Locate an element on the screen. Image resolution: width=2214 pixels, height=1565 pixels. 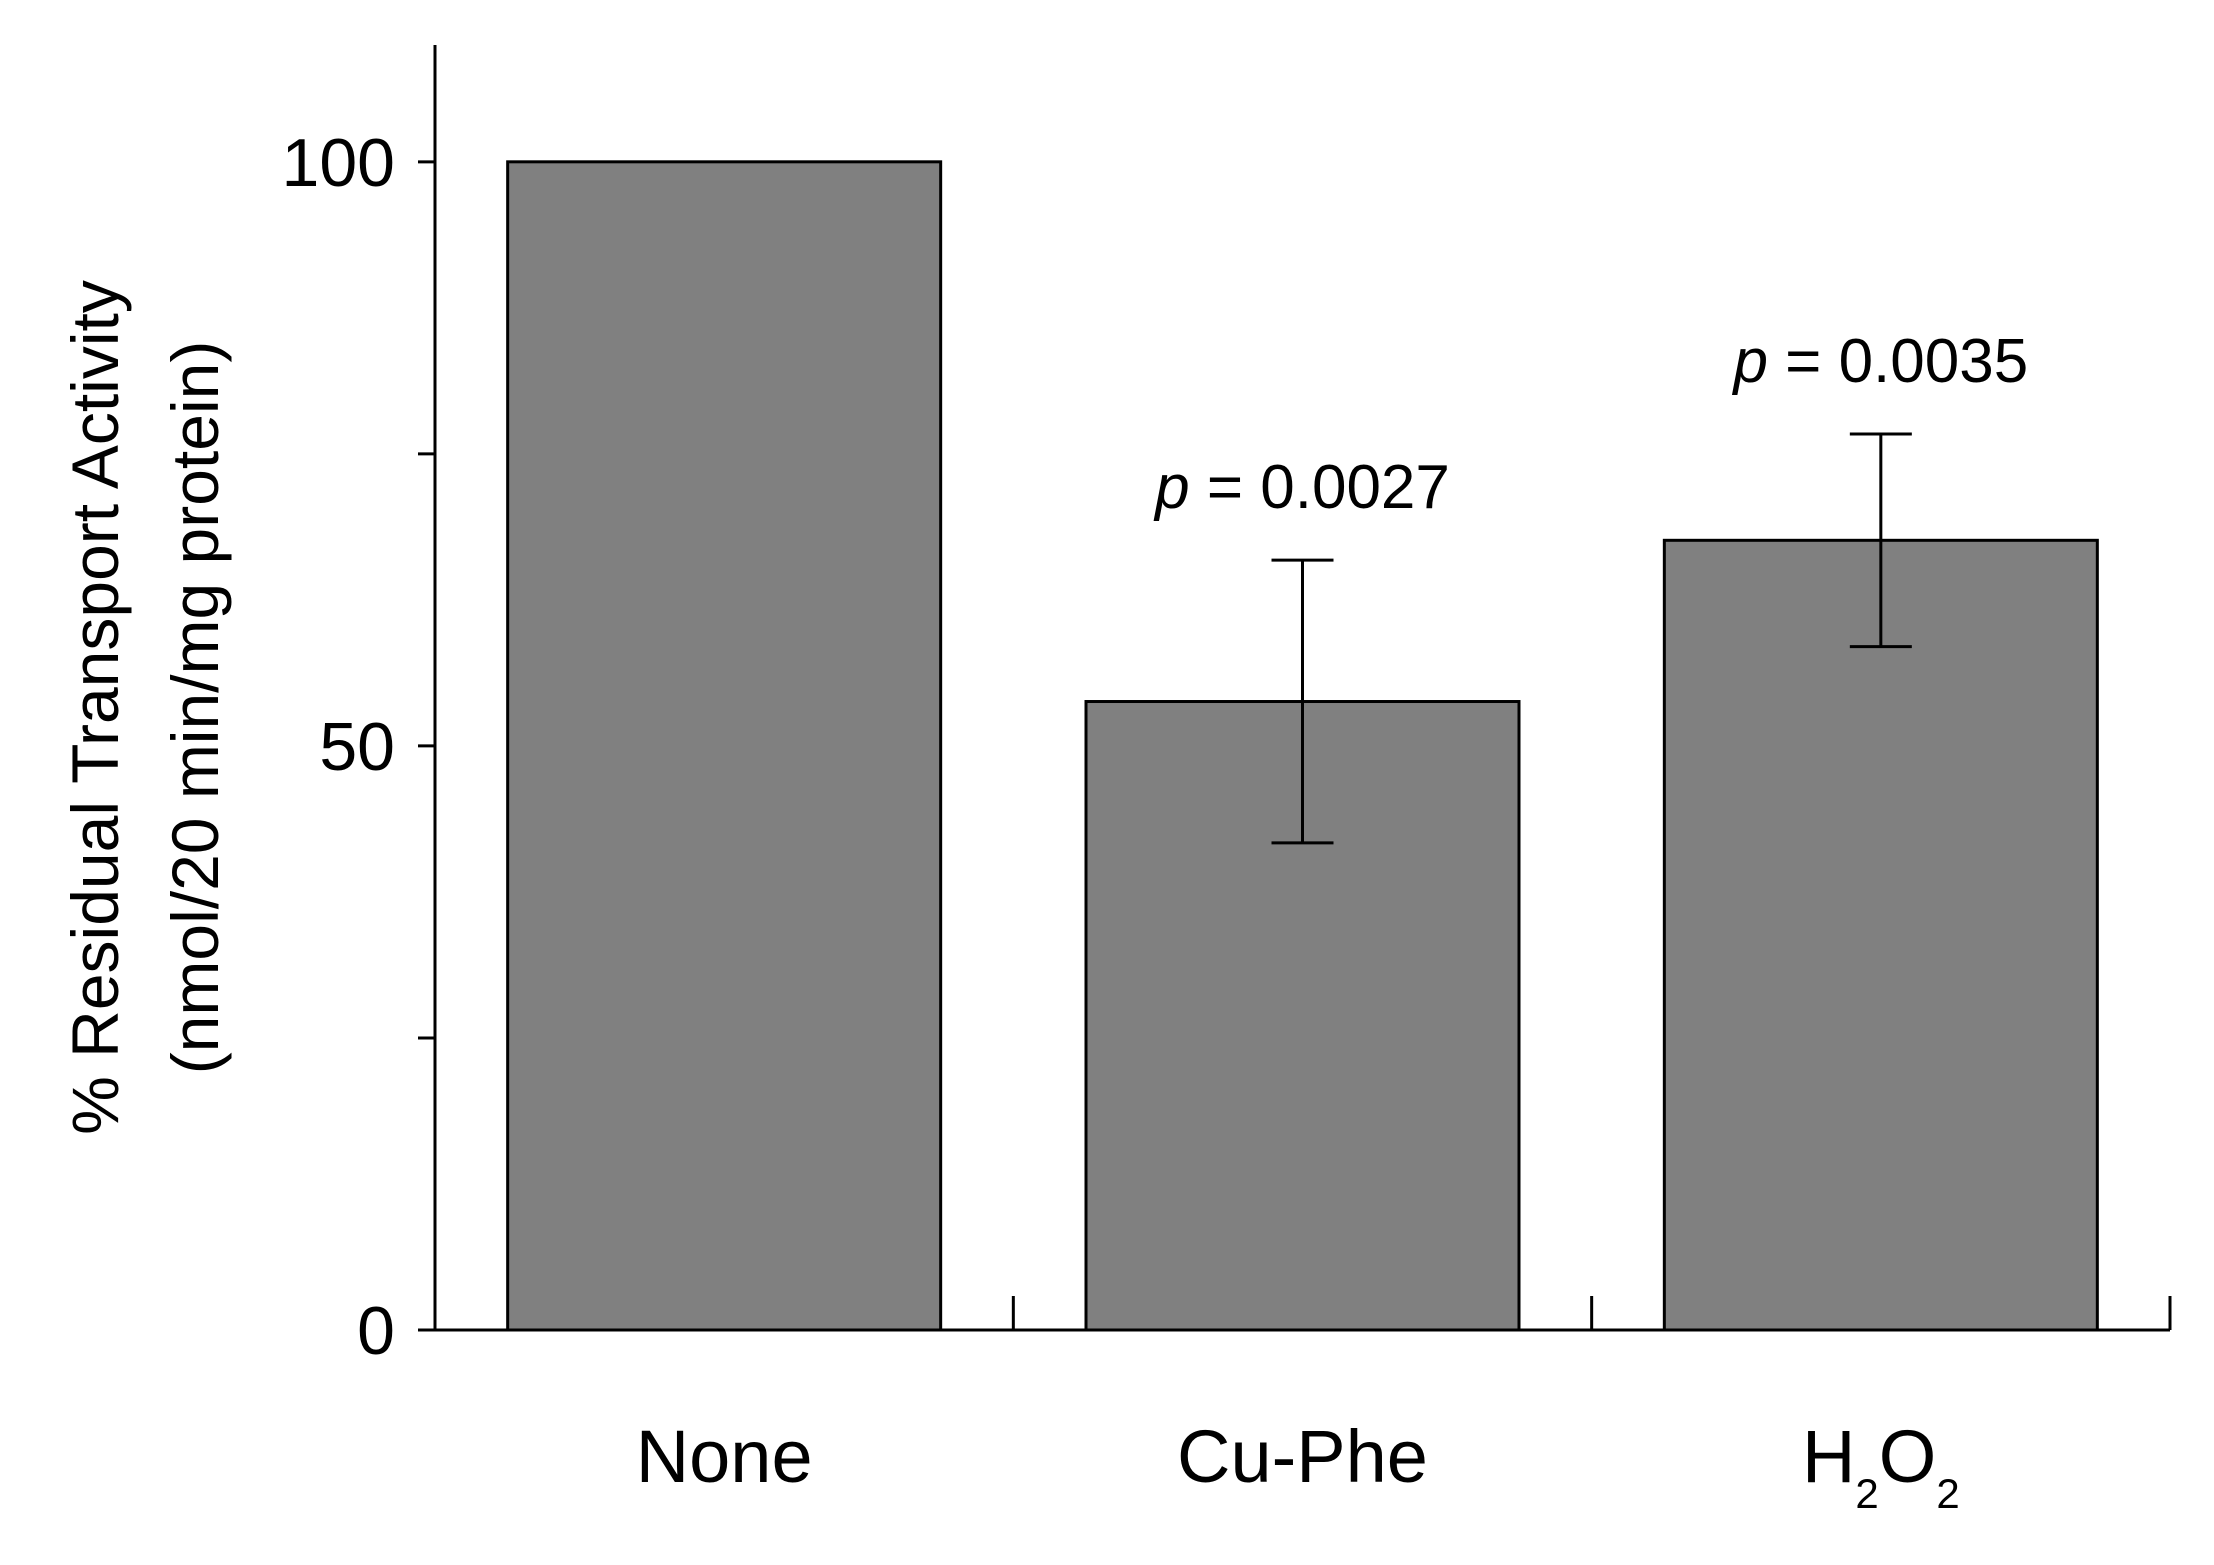
y-tick-label: 0 is located at coordinates (376, 1331).